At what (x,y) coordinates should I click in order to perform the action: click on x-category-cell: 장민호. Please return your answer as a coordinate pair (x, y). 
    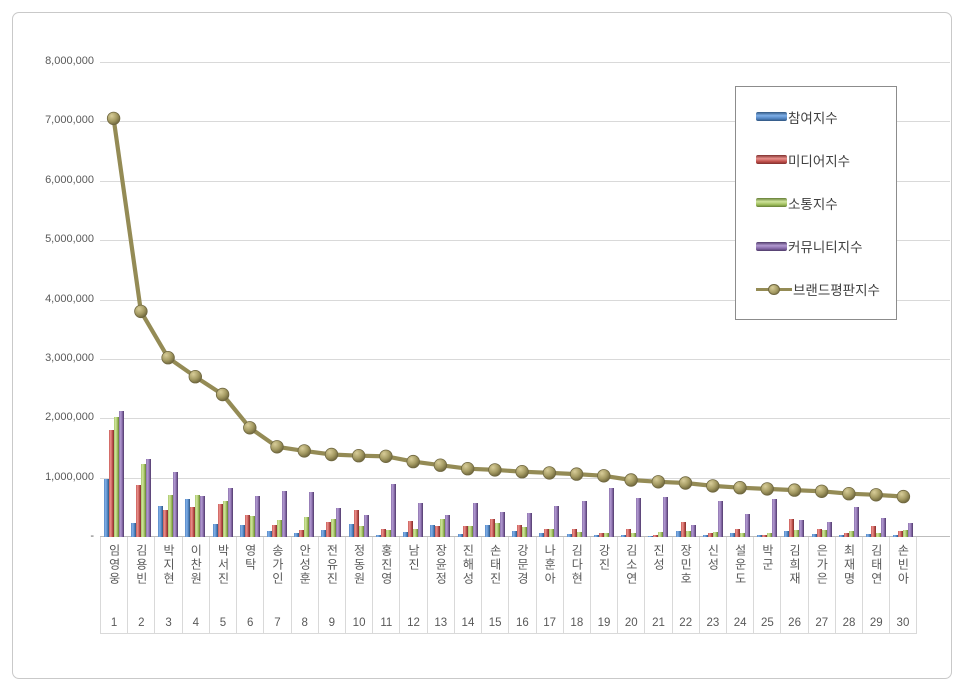
    Looking at the image, I should click on (685, 574).